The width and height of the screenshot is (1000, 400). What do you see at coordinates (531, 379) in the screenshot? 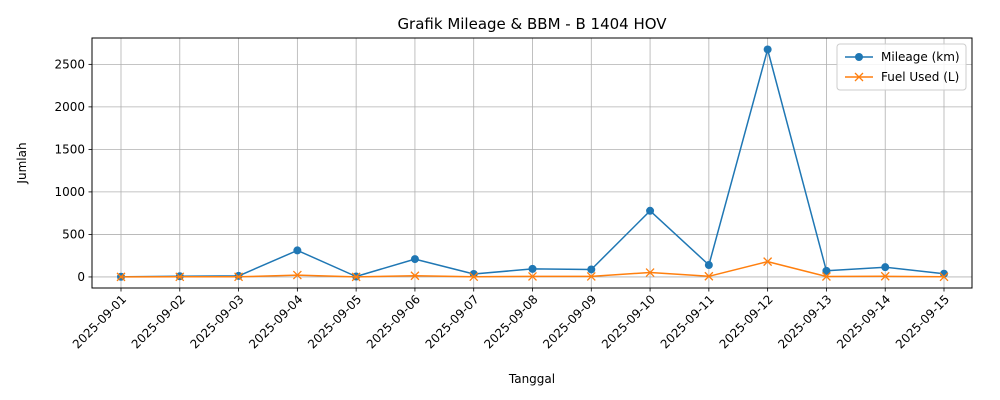
I see `x-axis-label: Tanggal` at bounding box center [531, 379].